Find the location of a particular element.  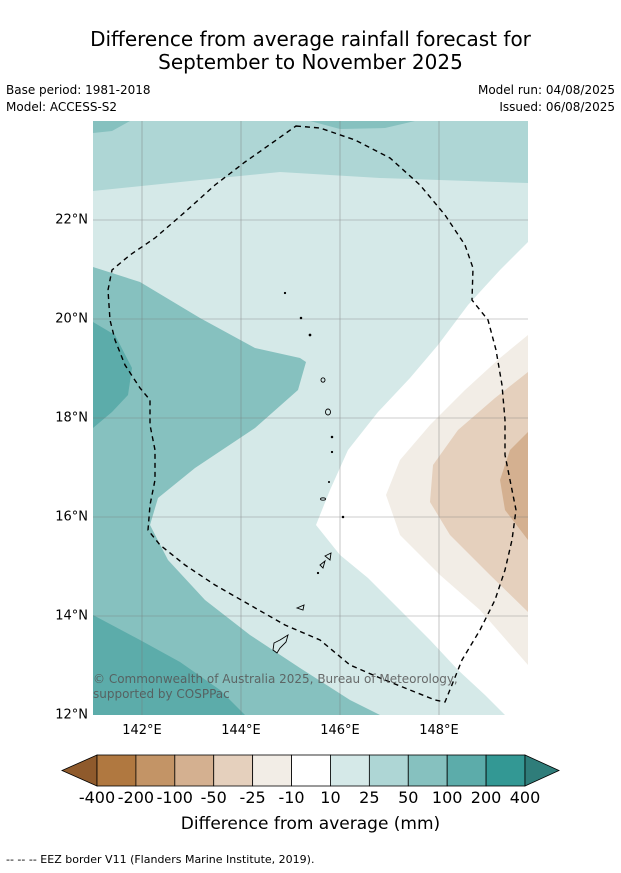

lat-label-20n: 20°N is located at coordinates (71, 319).